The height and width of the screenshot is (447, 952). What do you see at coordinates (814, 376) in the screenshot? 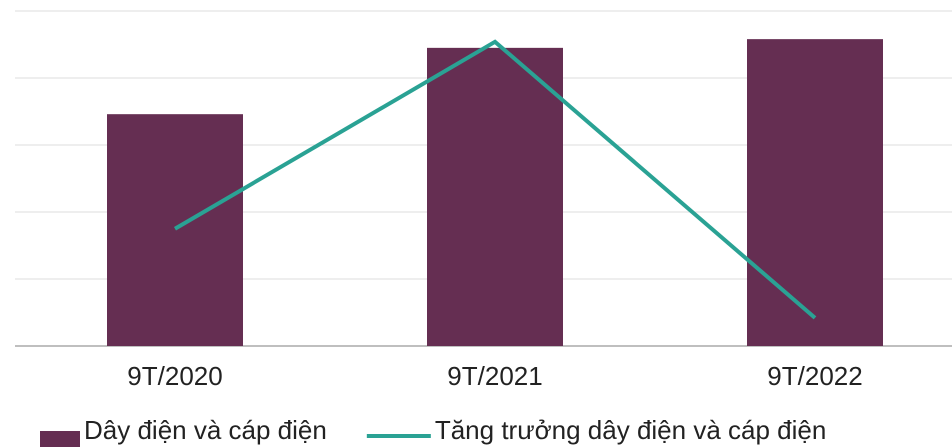
I see `x-tick-label: 9T/2022` at bounding box center [814, 376].